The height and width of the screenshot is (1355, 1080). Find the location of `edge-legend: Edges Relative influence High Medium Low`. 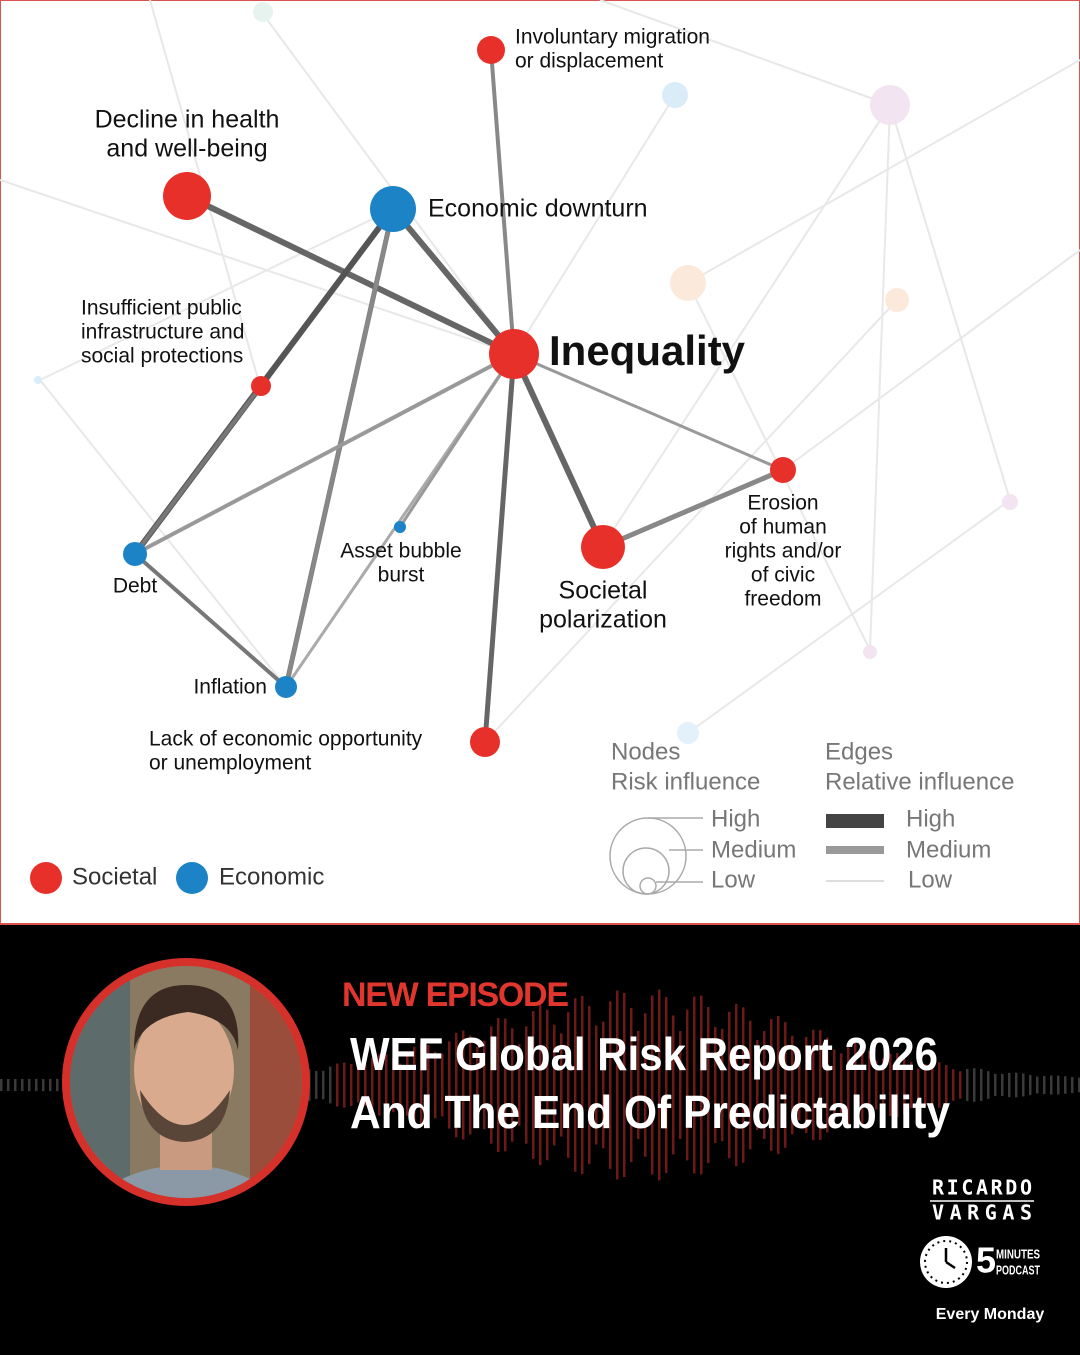

edge-legend: Edges Relative influence High Medium Low is located at coordinates (919, 815).